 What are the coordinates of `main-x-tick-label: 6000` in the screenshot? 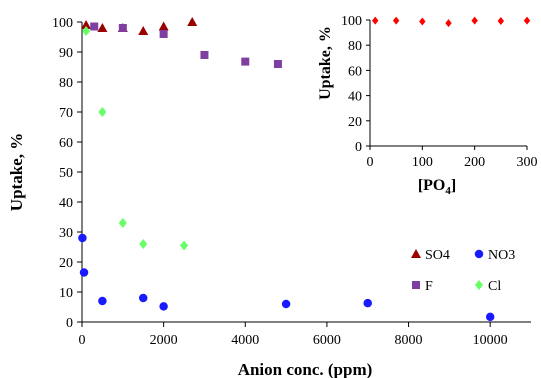 It's located at (327, 340).